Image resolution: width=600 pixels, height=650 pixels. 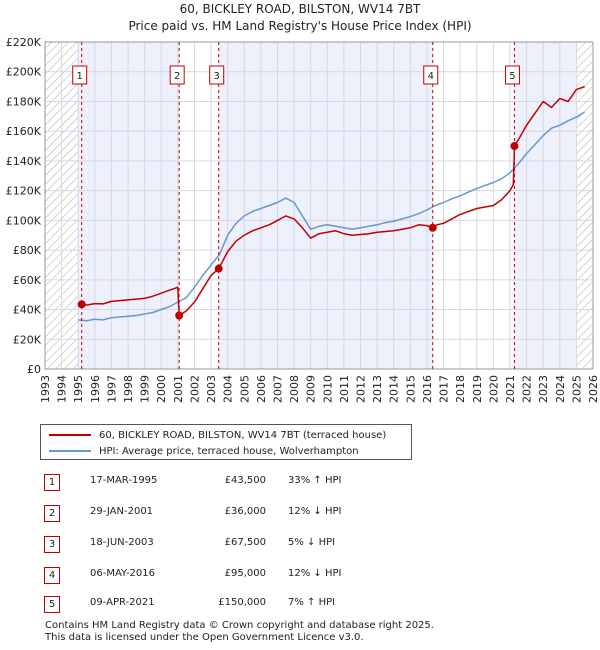 What do you see at coordinates (27, 280) in the screenshot?
I see `y-tick-label: £60K` at bounding box center [27, 280].